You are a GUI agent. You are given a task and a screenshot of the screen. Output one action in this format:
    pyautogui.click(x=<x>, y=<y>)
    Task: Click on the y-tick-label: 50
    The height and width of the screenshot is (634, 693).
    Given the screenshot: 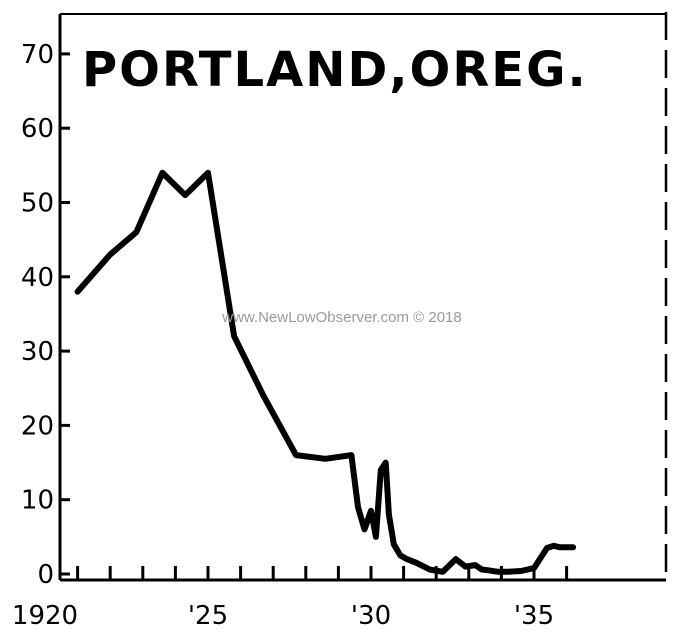 What is the action you would take?
    pyautogui.click(x=37, y=204)
    